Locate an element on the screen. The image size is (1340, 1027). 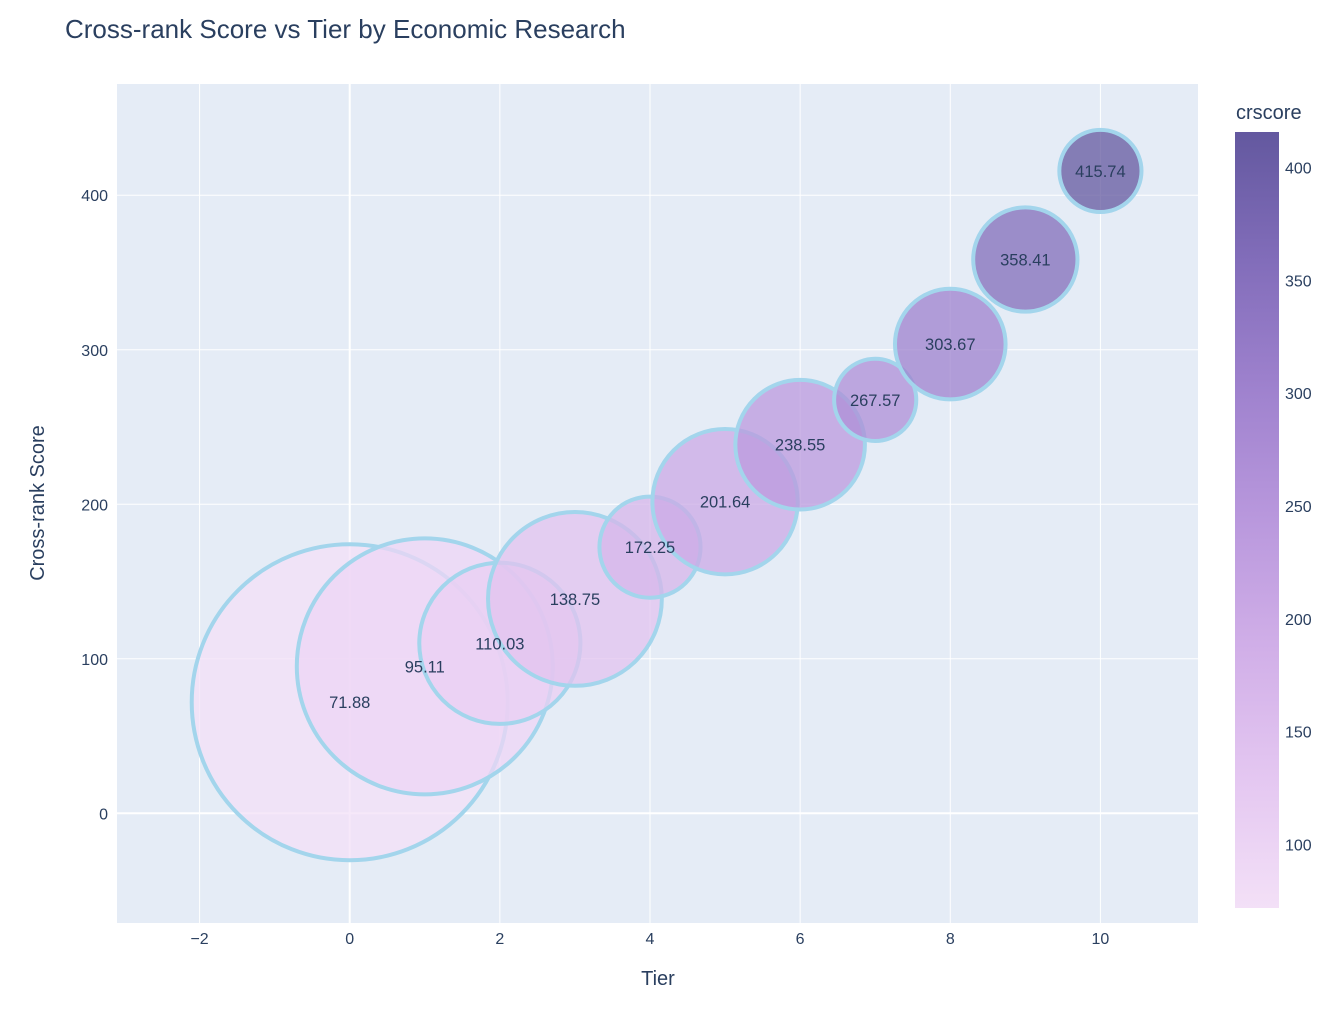
colorbar-tick-label: 100 is located at coordinates (1298, 846).